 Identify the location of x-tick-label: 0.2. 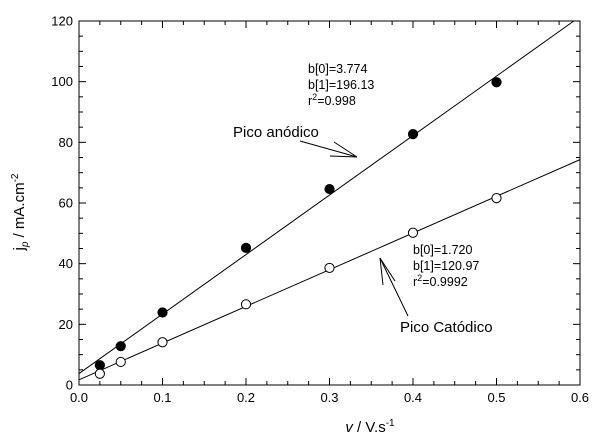
(246, 397).